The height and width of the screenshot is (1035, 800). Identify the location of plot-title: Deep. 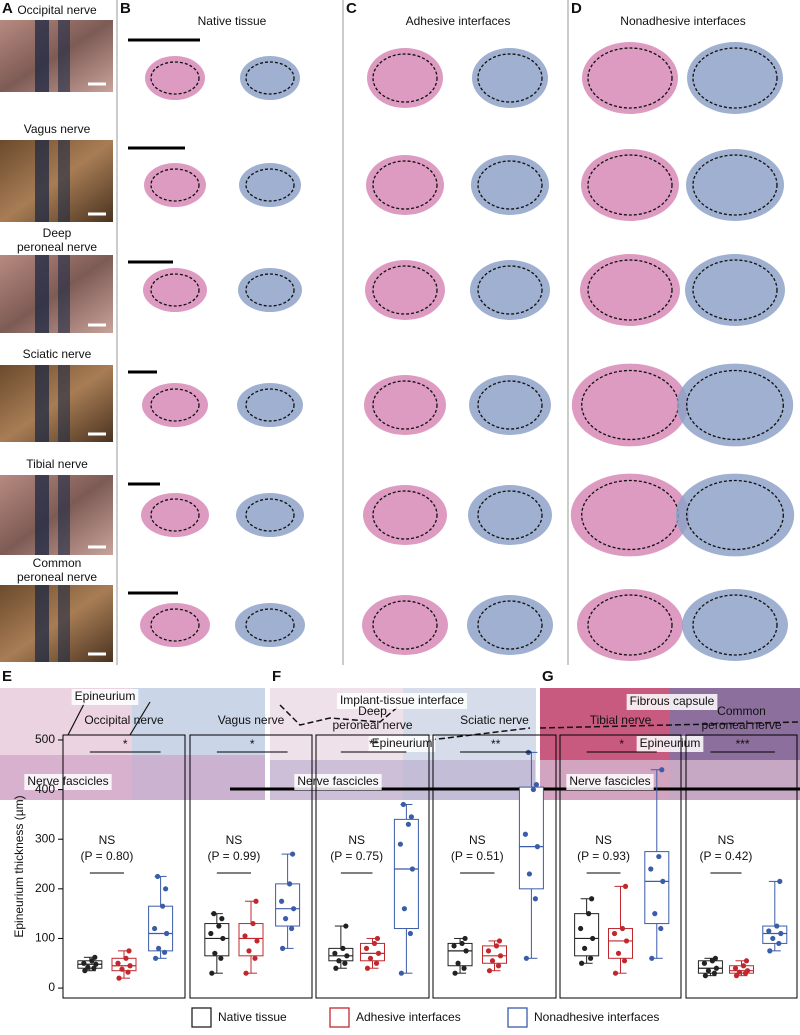
(372, 711).